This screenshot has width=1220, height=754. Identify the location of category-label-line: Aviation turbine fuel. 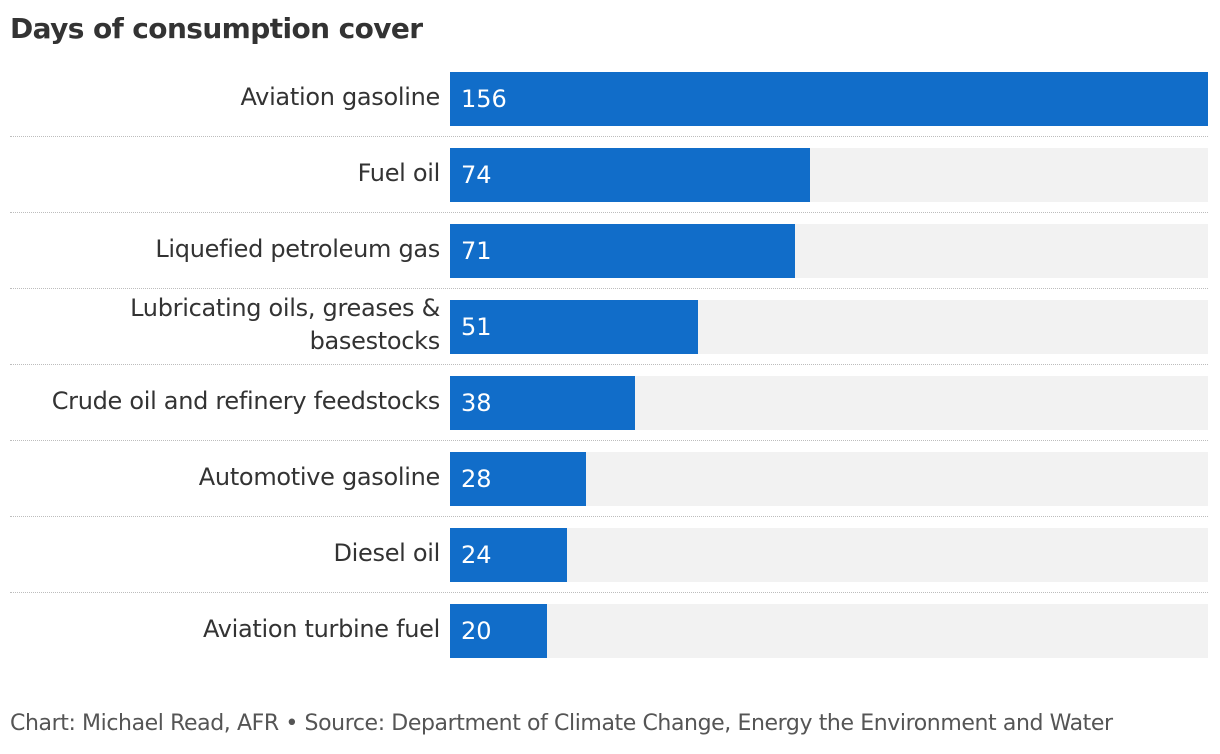
(321, 628).